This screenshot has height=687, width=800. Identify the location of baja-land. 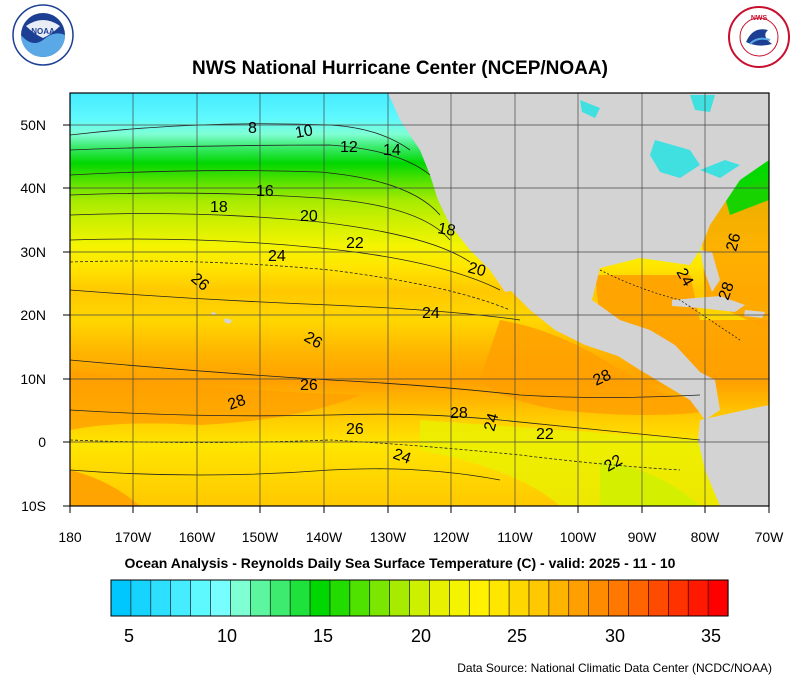
(495, 266).